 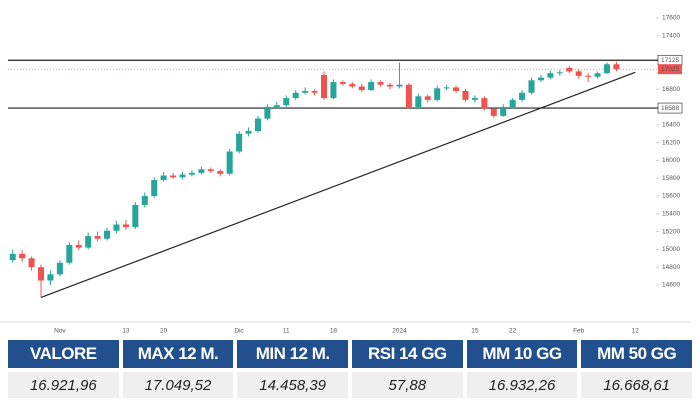 What do you see at coordinates (671, 18) in the screenshot?
I see `y-tick-label: 17600` at bounding box center [671, 18].